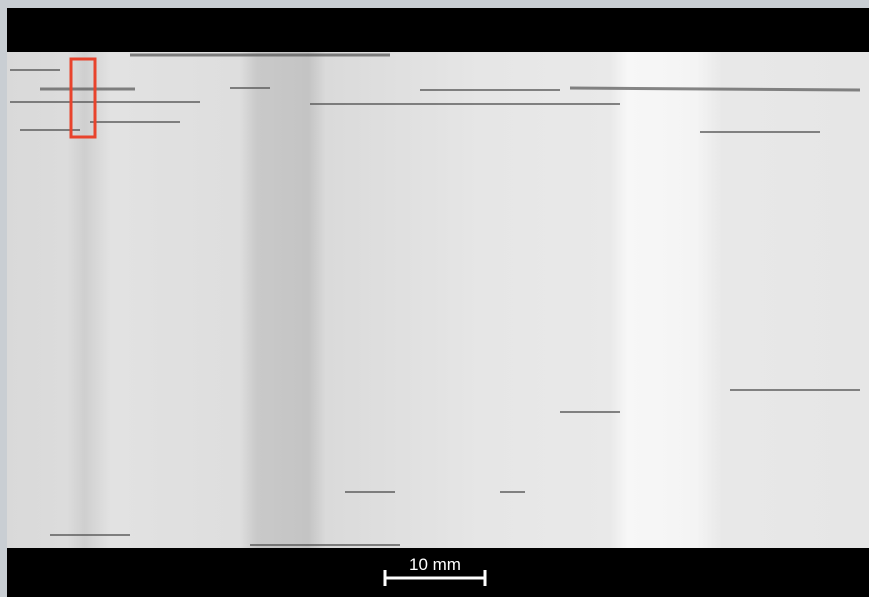 This screenshot has height=597, width=869. I want to click on bottom-band, so click(438, 572).